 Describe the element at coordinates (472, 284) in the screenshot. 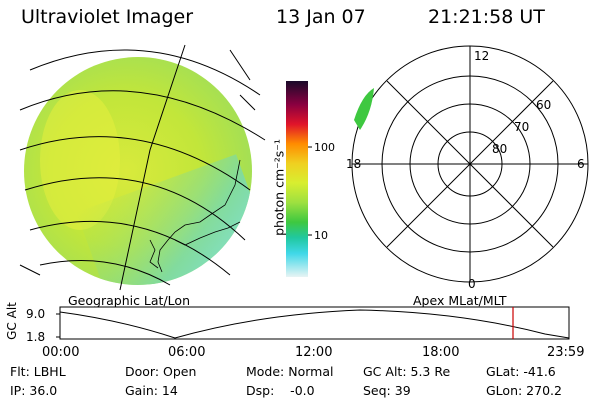

I see `mlt-label-0: 0` at that location.